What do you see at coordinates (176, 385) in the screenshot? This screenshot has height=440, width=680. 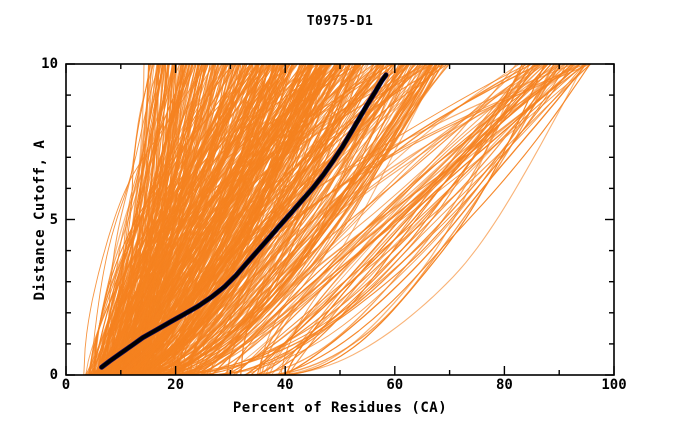 I see `x-tick-20: 20` at bounding box center [176, 385].